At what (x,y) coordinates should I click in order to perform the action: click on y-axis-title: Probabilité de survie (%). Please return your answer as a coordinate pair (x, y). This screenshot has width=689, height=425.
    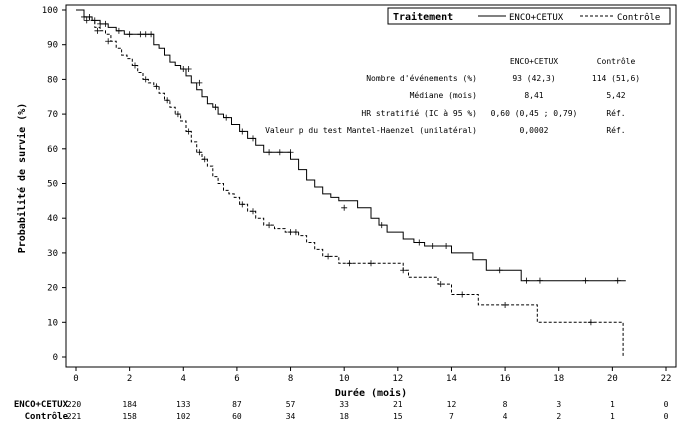
    Looking at the image, I should click on (22, 178).